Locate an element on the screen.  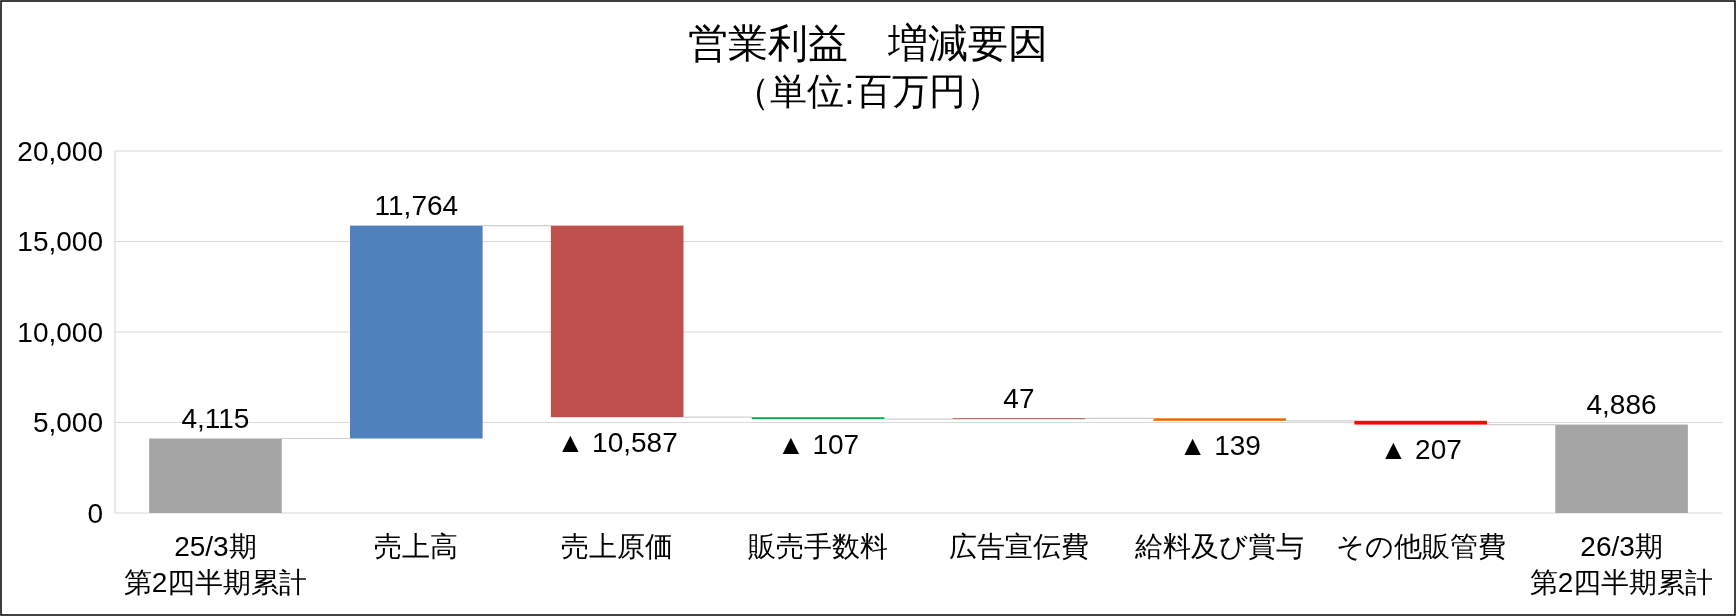
x-tick-label: 売上原価 is located at coordinates (617, 546).